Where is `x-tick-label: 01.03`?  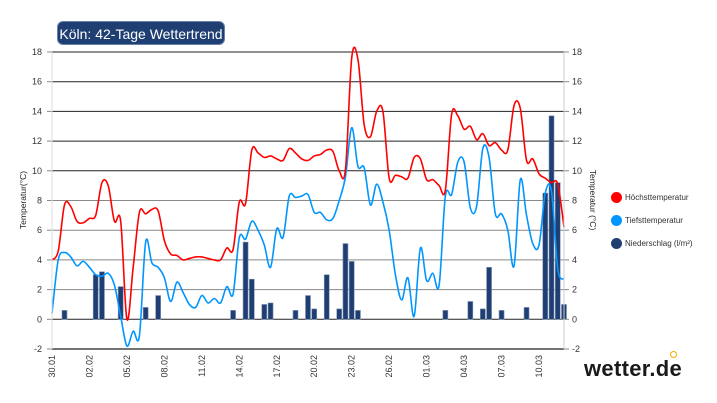 x-tick-label: 01.03 is located at coordinates (427, 366).